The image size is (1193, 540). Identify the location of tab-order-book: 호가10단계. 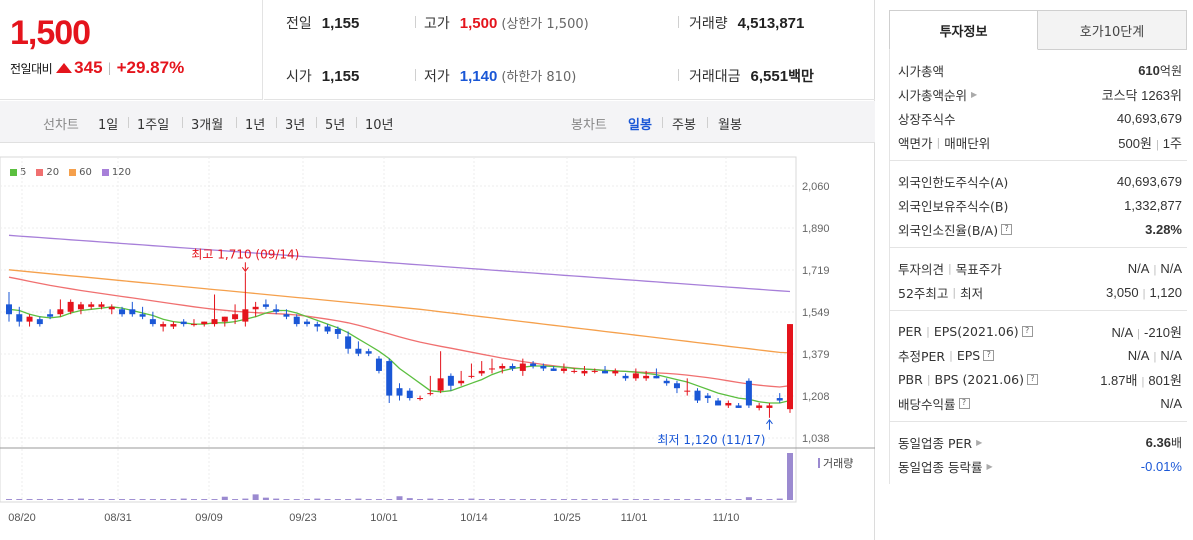
(1112, 30).